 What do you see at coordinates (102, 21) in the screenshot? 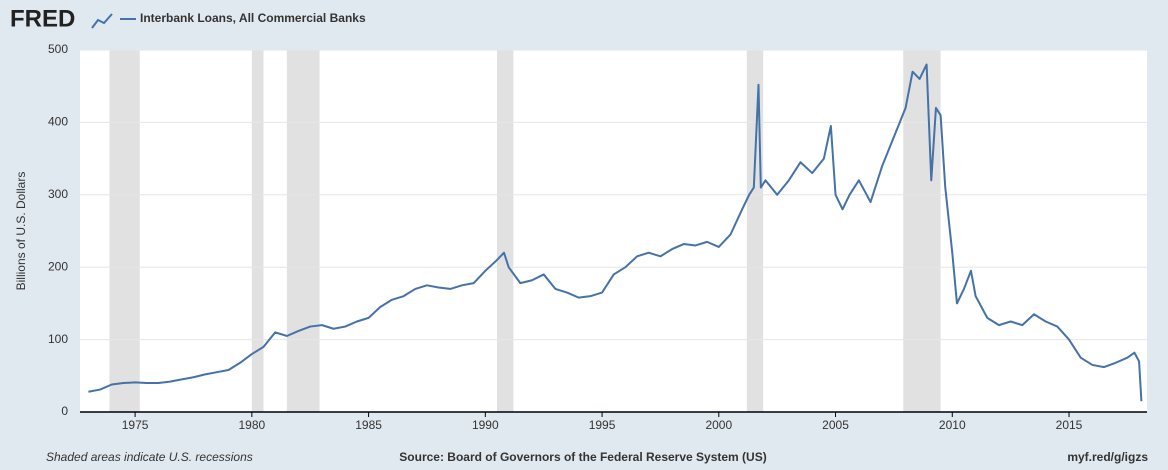
I see `logo-icon` at bounding box center [102, 21].